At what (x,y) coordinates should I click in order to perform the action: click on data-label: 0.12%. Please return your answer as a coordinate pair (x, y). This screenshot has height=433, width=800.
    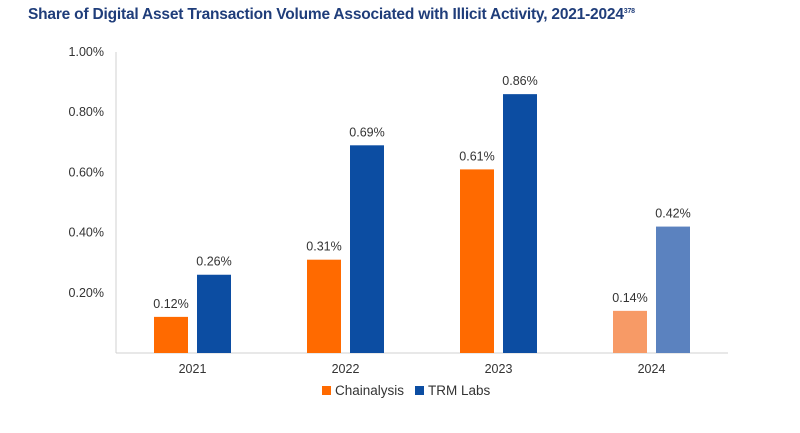
    Looking at the image, I should click on (170, 304).